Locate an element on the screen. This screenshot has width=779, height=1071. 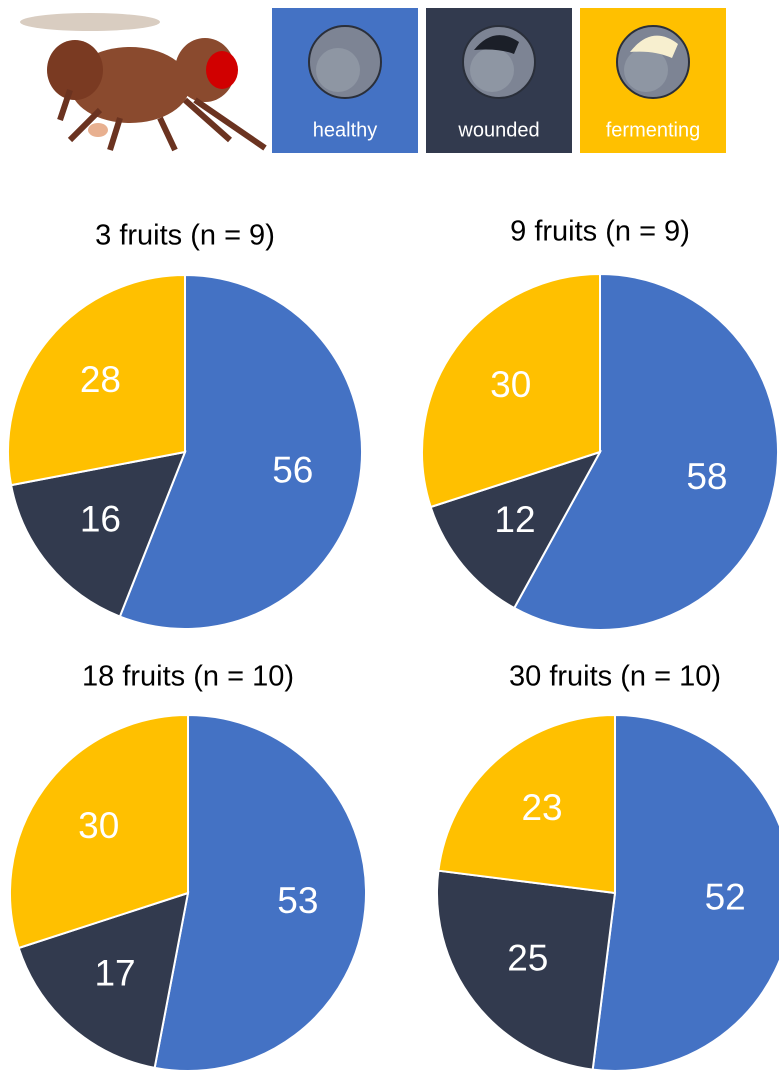
slice-label: 28 is located at coordinates (100, 379).